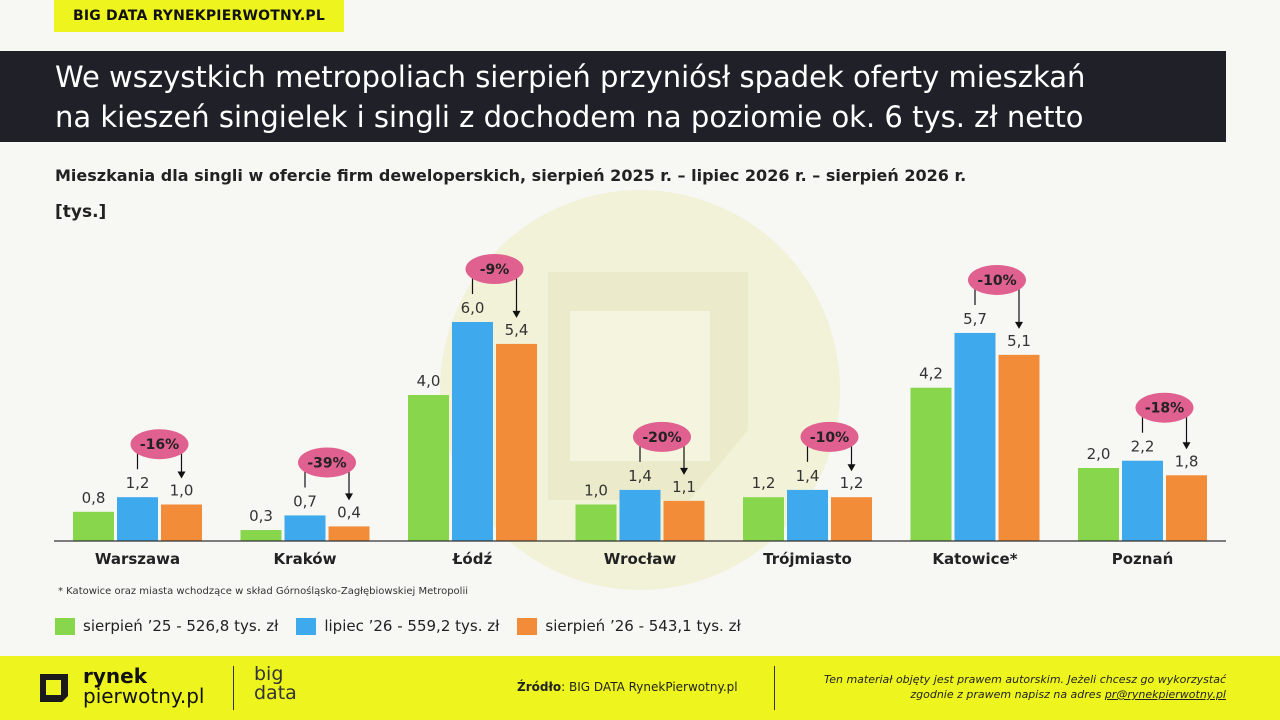 This screenshot has width=1280, height=720. Describe the element at coordinates (774, 688) in the screenshot. I see `footer-divider` at that location.